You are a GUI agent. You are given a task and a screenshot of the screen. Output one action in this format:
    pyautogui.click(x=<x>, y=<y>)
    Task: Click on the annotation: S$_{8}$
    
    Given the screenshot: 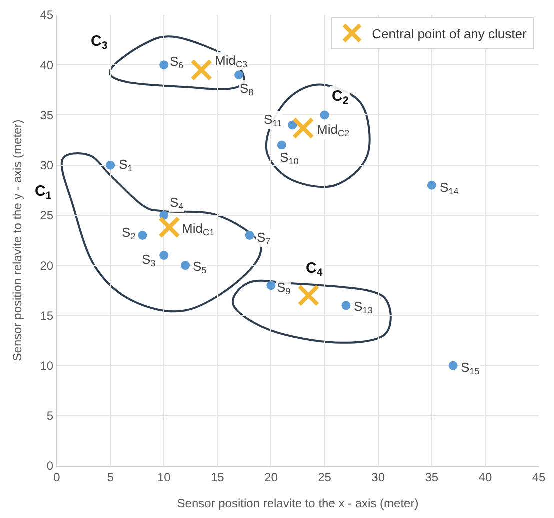 What is the action you would take?
    pyautogui.click(x=247, y=89)
    